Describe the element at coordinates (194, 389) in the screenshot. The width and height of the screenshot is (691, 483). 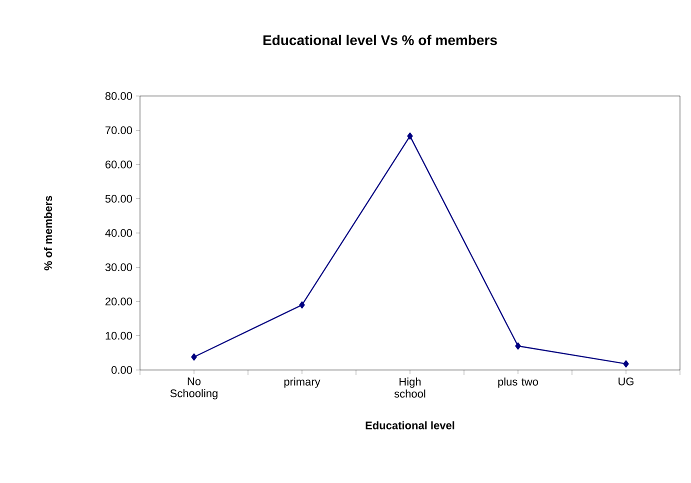
I see `x-tick-label: No Schooling` at that location.